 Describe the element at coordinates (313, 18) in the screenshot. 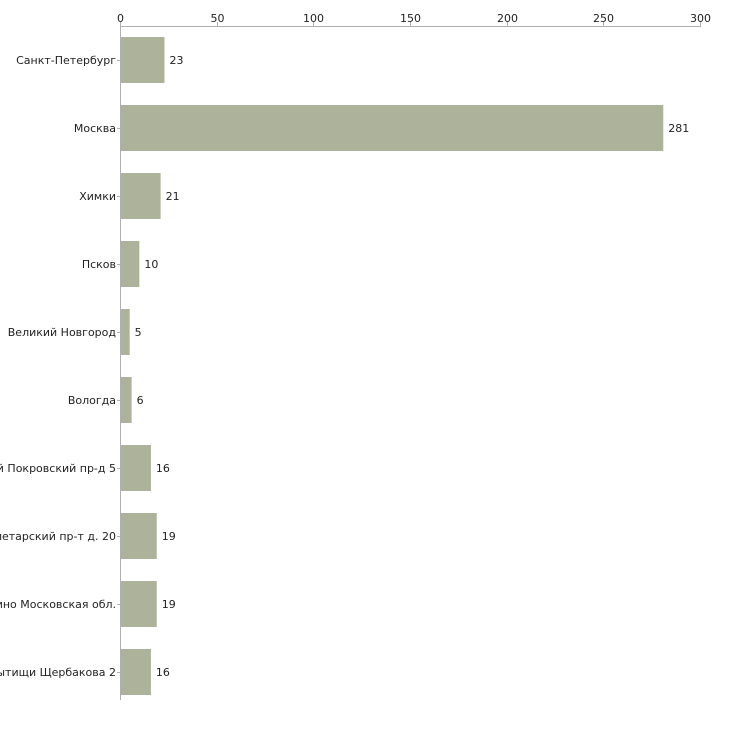

I see `x-tick-label: 100` at that location.